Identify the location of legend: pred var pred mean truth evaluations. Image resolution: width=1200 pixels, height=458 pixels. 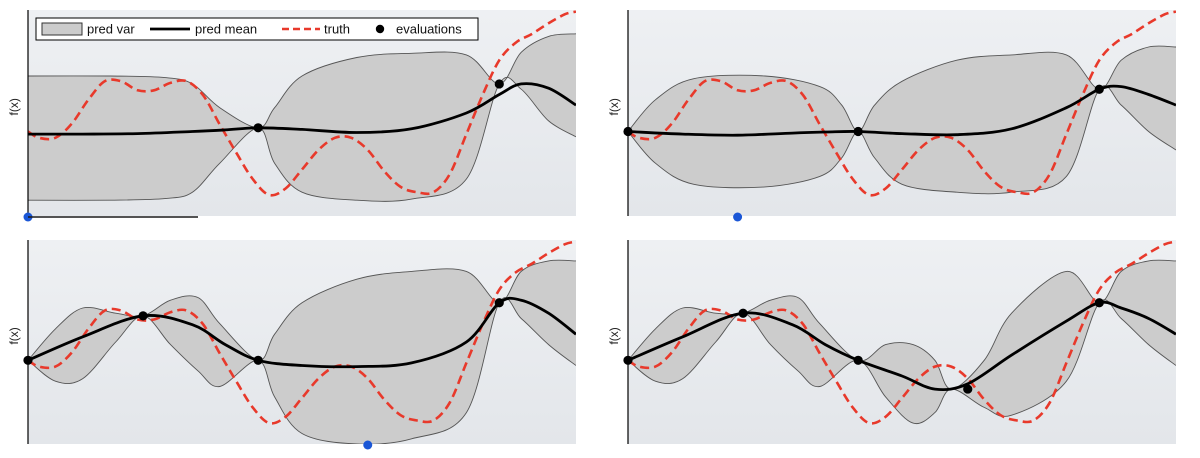
(257, 29).